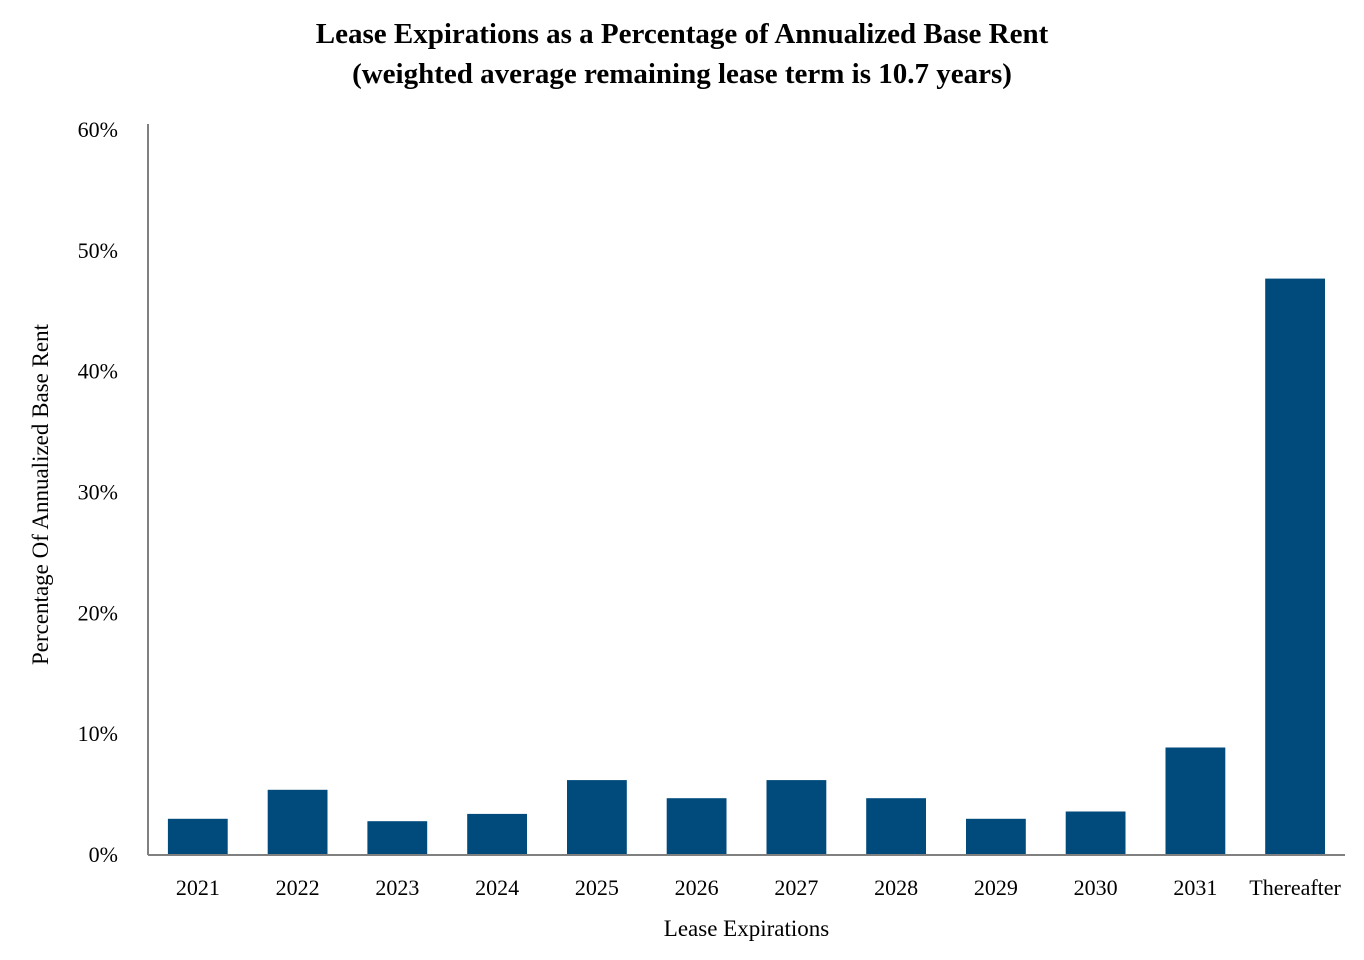  Describe the element at coordinates (40, 494) in the screenshot. I see `y-axis-title: Percentage Of Annualized Base Rent` at that location.